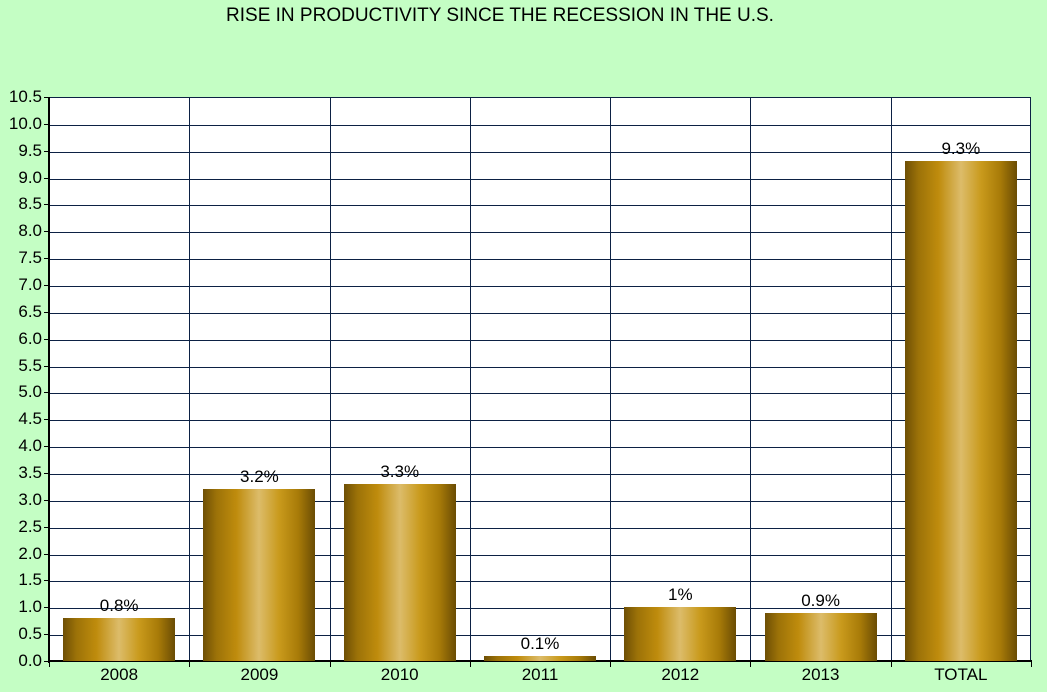 Image resolution: width=1047 pixels, height=692 pixels. What do you see at coordinates (30, 150) in the screenshot?
I see `y-tick-label: 9.5` at bounding box center [30, 150].